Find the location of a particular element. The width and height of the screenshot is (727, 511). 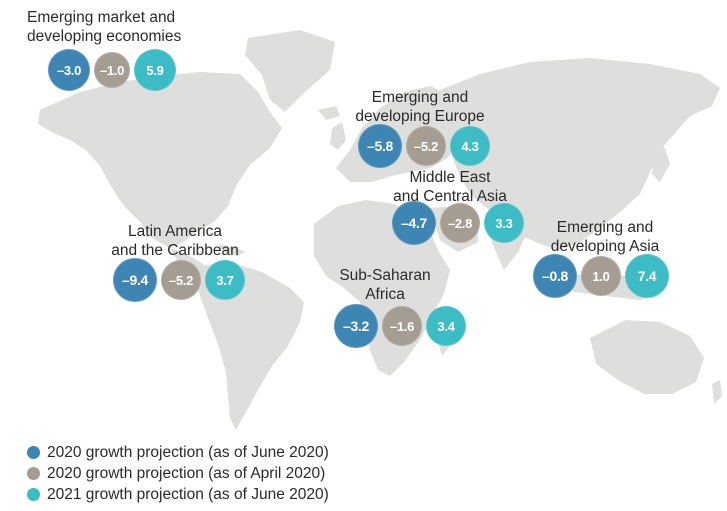

bubble-june-2021: 3.3 is located at coordinates (504, 223).